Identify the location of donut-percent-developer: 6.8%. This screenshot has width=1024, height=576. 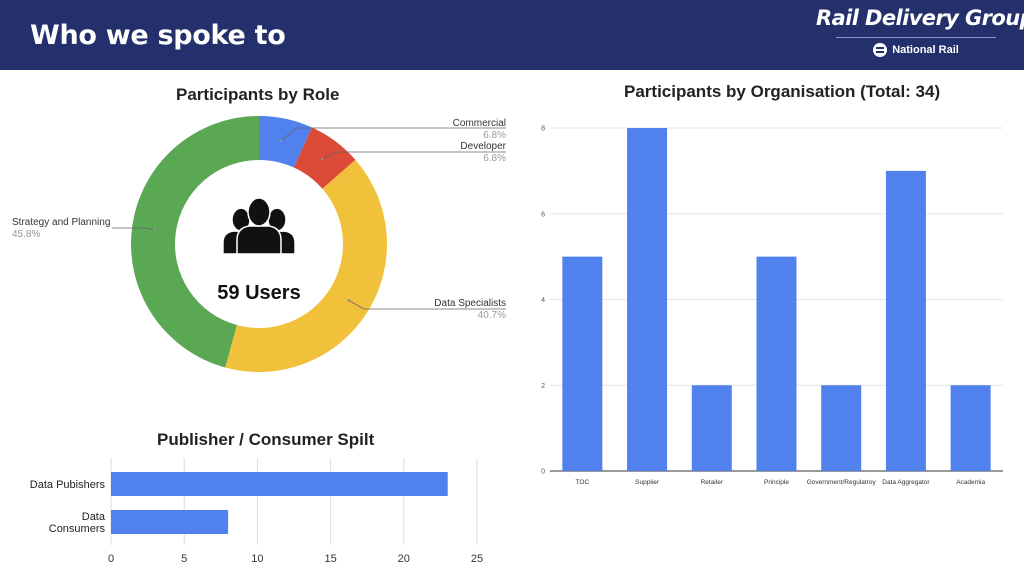
(494, 158).